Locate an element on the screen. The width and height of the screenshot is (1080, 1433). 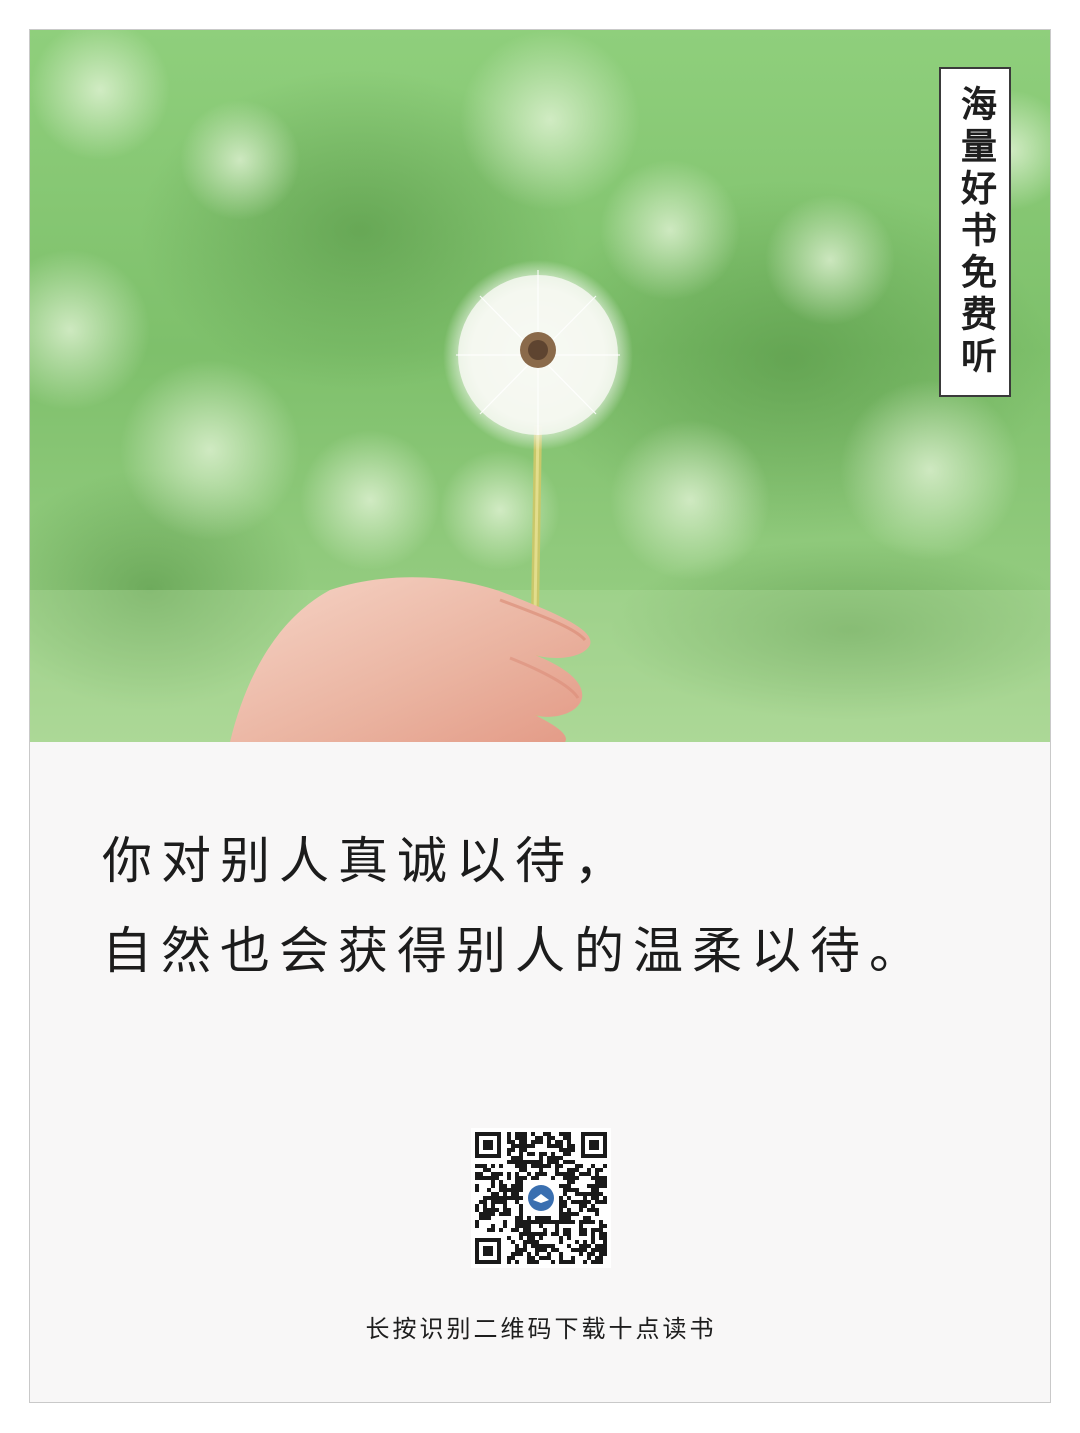
free-listening-tag-label: 海量好书免费听 is located at coordinates (975, 232).